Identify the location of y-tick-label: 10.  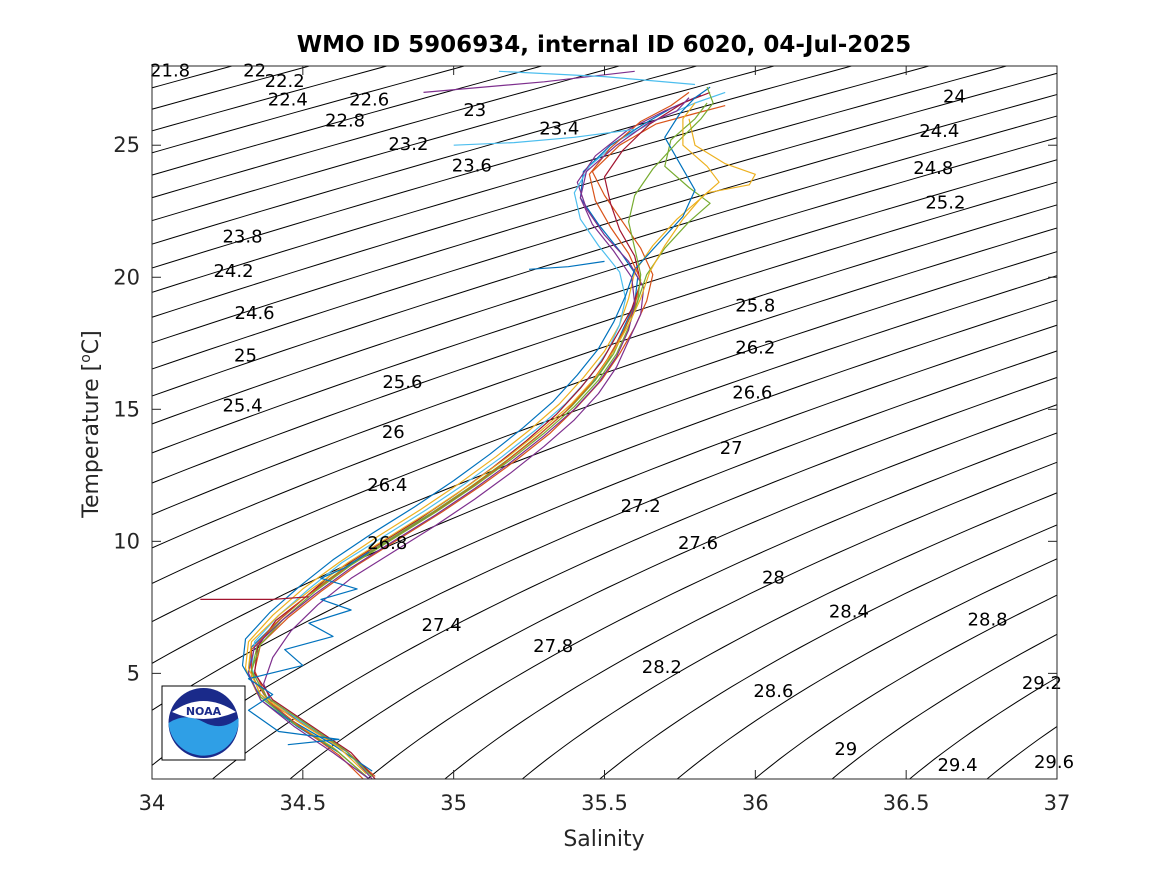
(126, 541).